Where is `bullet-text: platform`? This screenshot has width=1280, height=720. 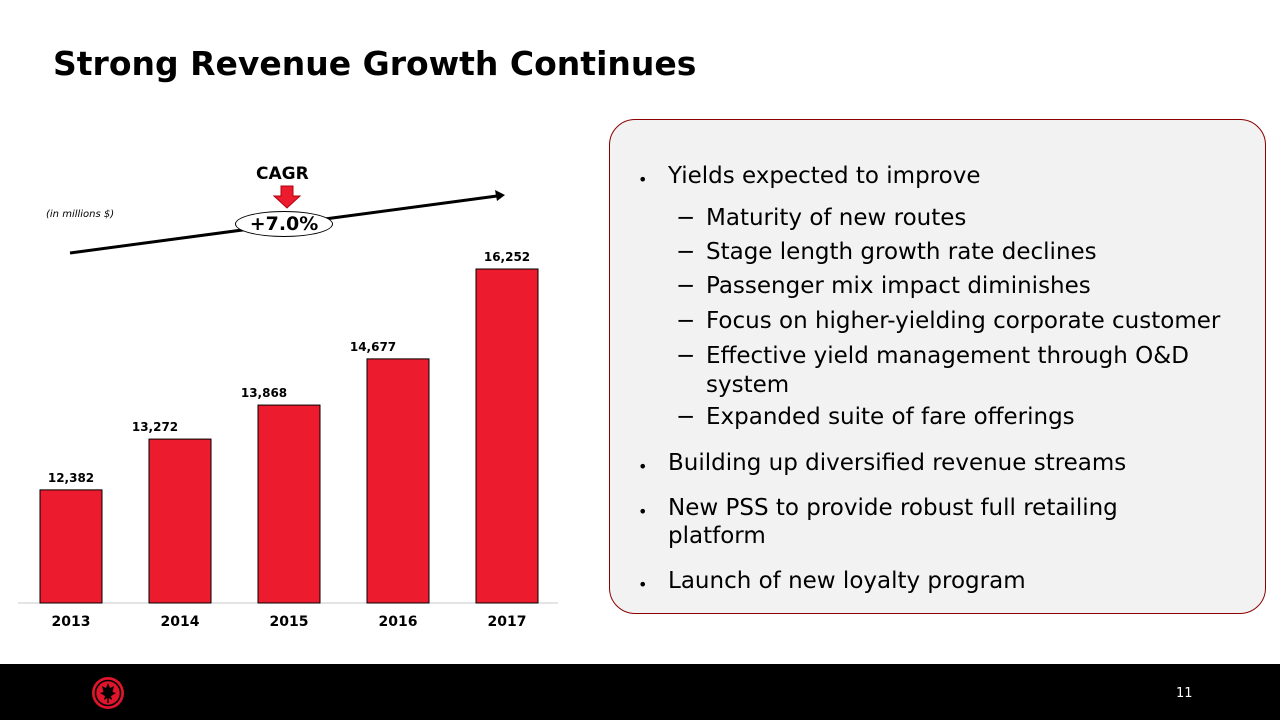
bullet-text: platform is located at coordinates (717, 536).